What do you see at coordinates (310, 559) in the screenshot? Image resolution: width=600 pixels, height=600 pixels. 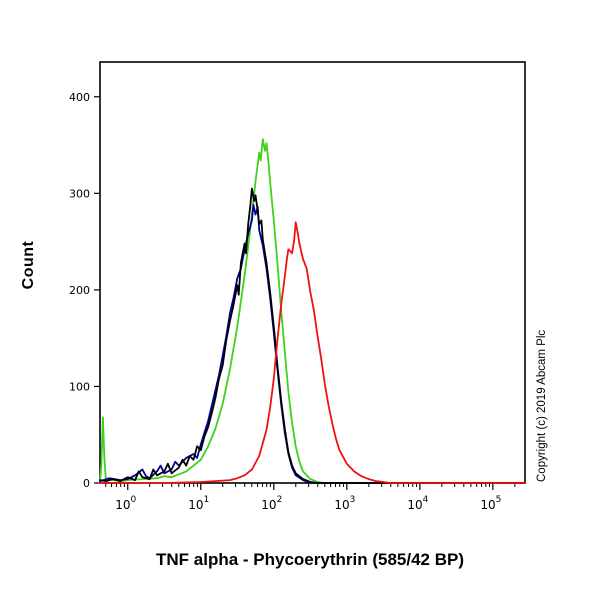 I see `x-axis-label: TNF alpha - Phycoerythrin (585/42 BP)` at bounding box center [310, 559].